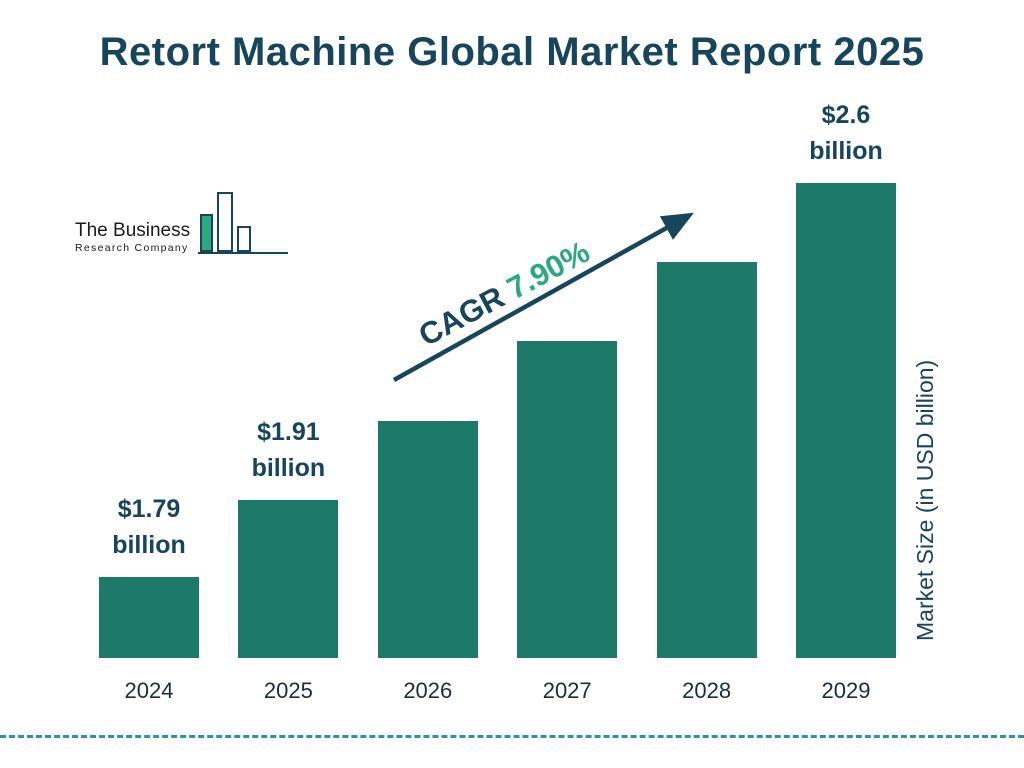 The height and width of the screenshot is (768, 1024). Describe the element at coordinates (149, 527) in the screenshot. I see `bar-value-label-2024: $1.79 billion` at that location.